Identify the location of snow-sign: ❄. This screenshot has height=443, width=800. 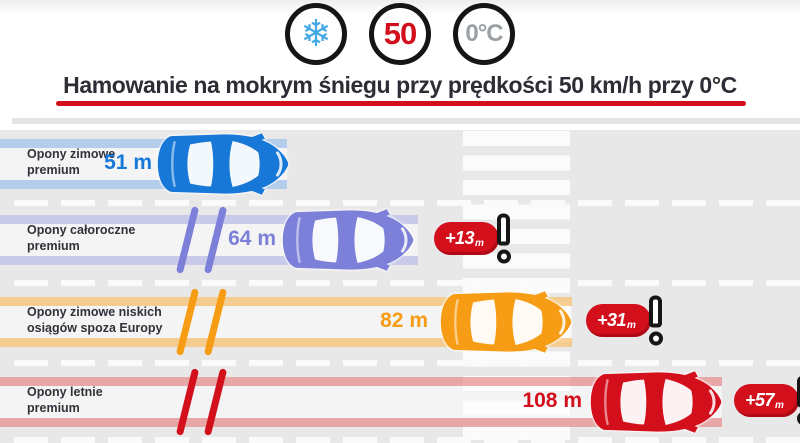
(316, 34).